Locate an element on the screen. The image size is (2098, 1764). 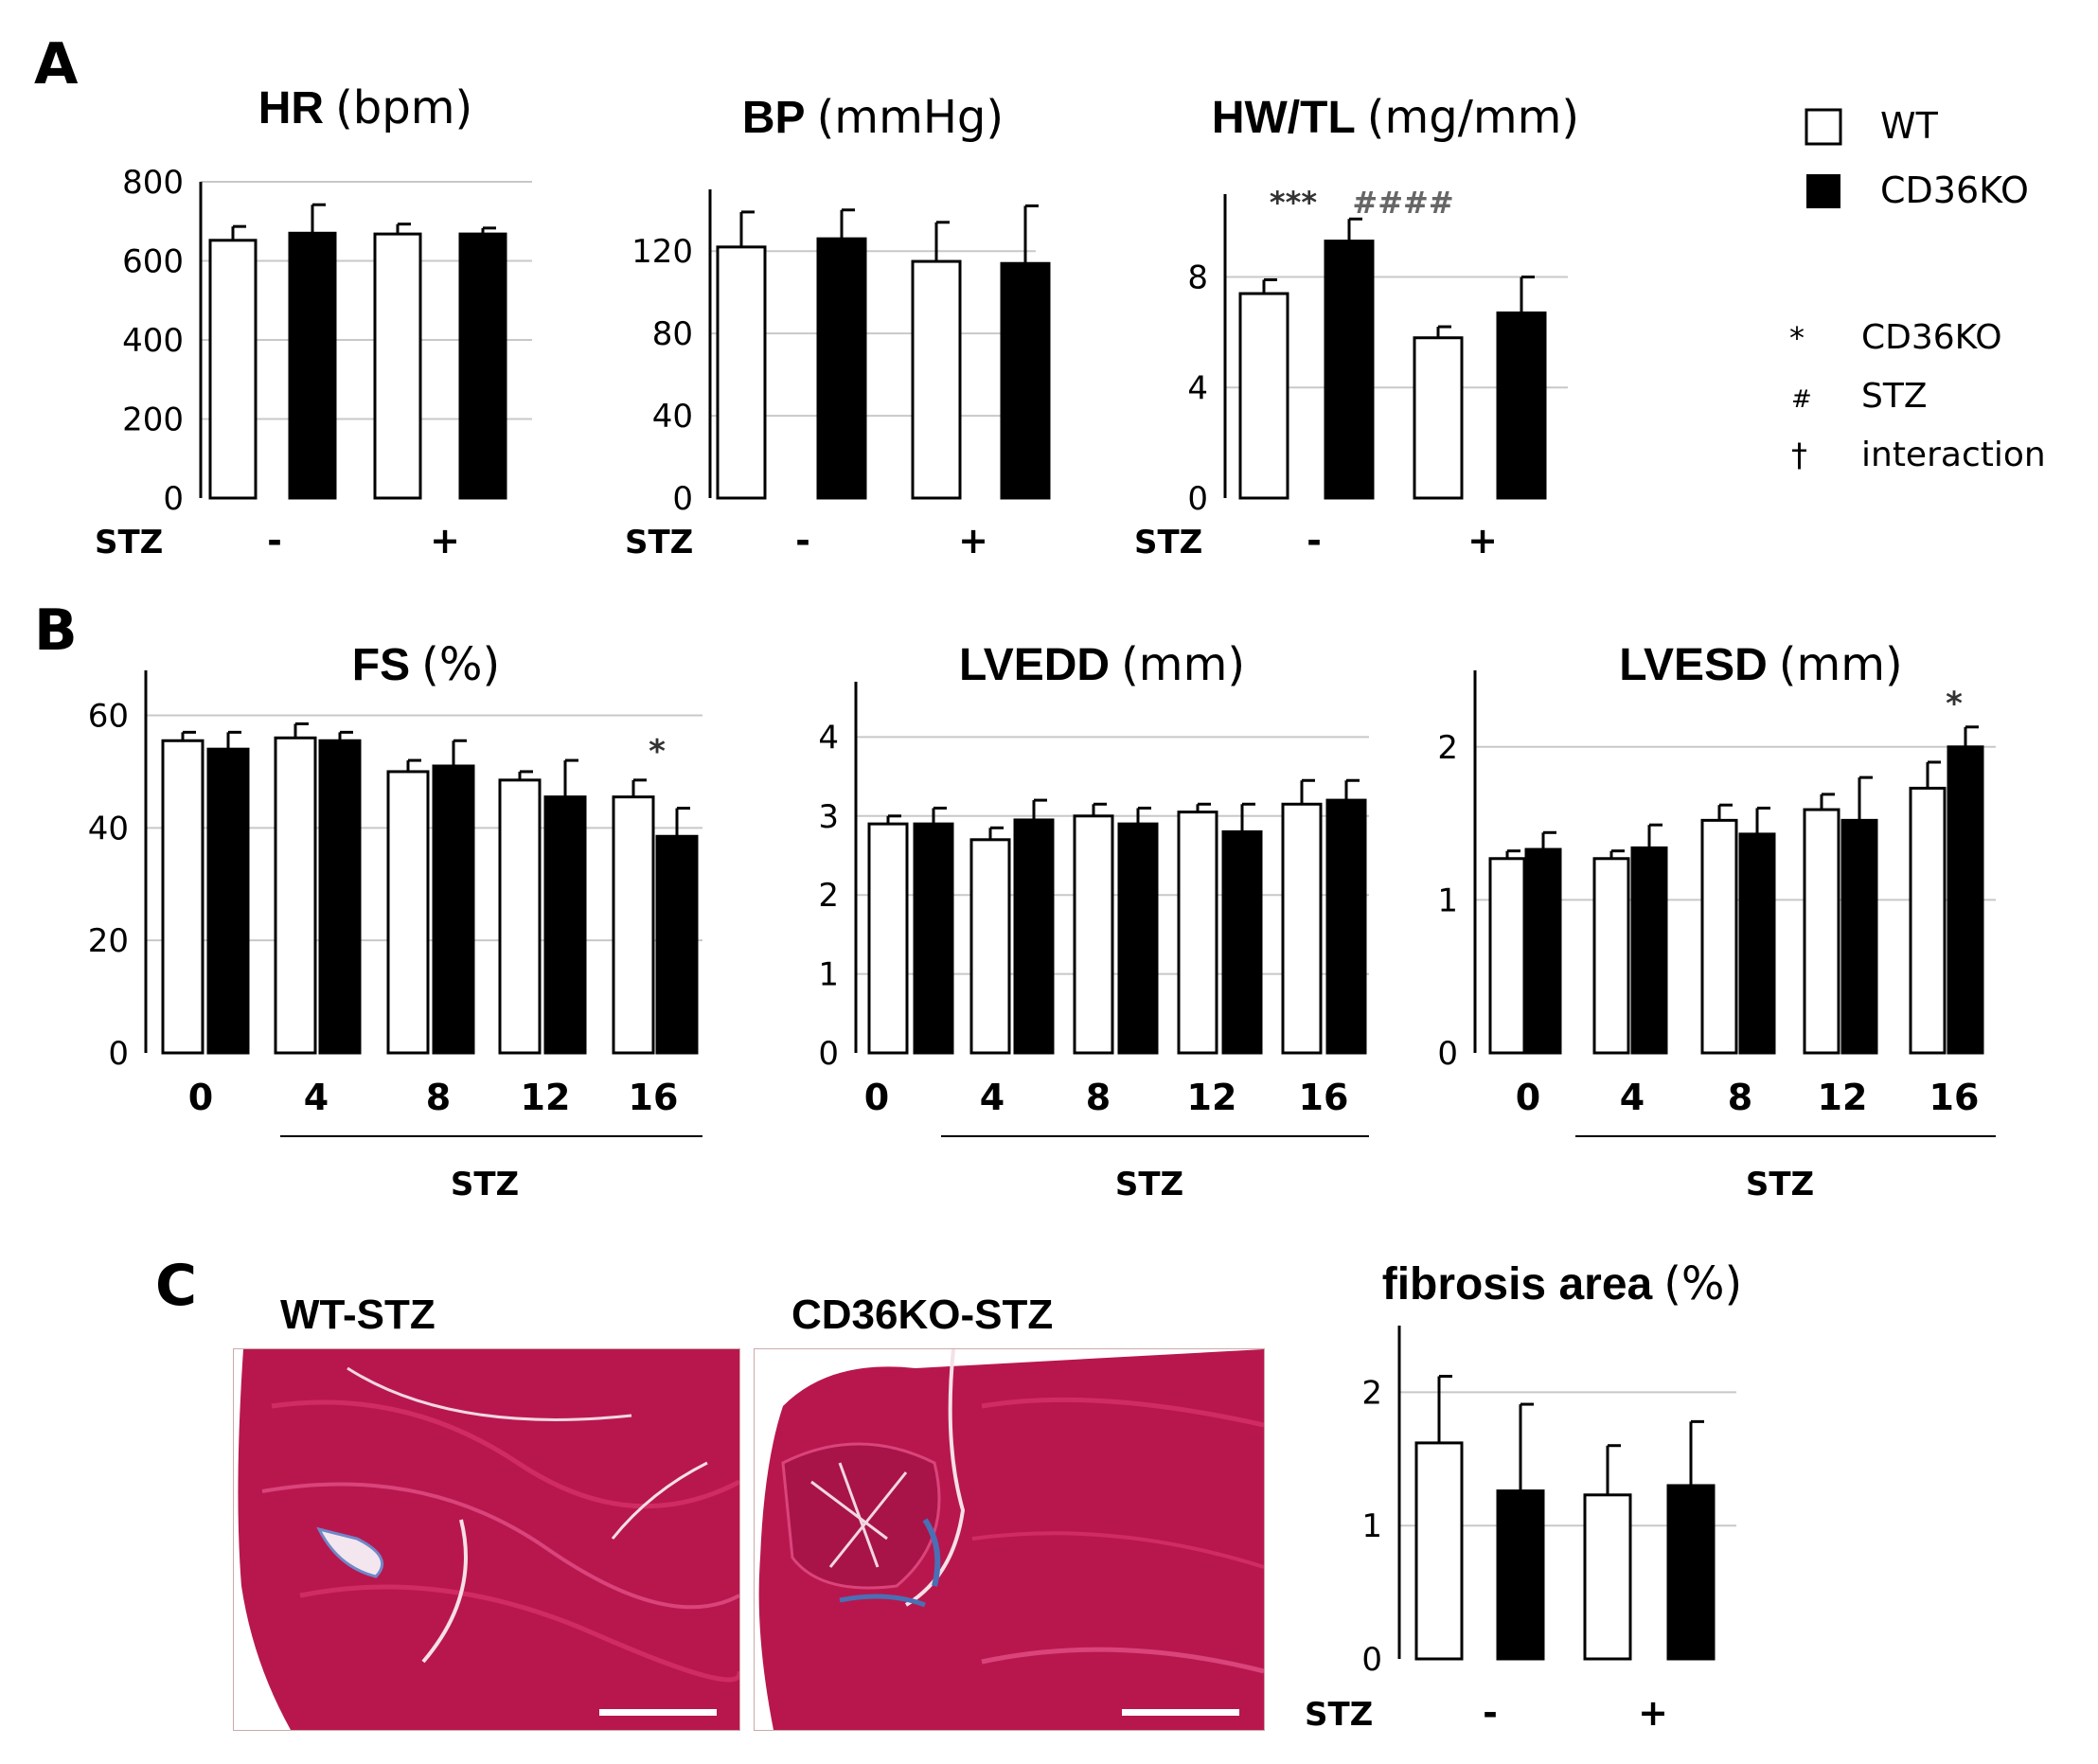
panel-letter-a: A is located at coordinates (56, 64).